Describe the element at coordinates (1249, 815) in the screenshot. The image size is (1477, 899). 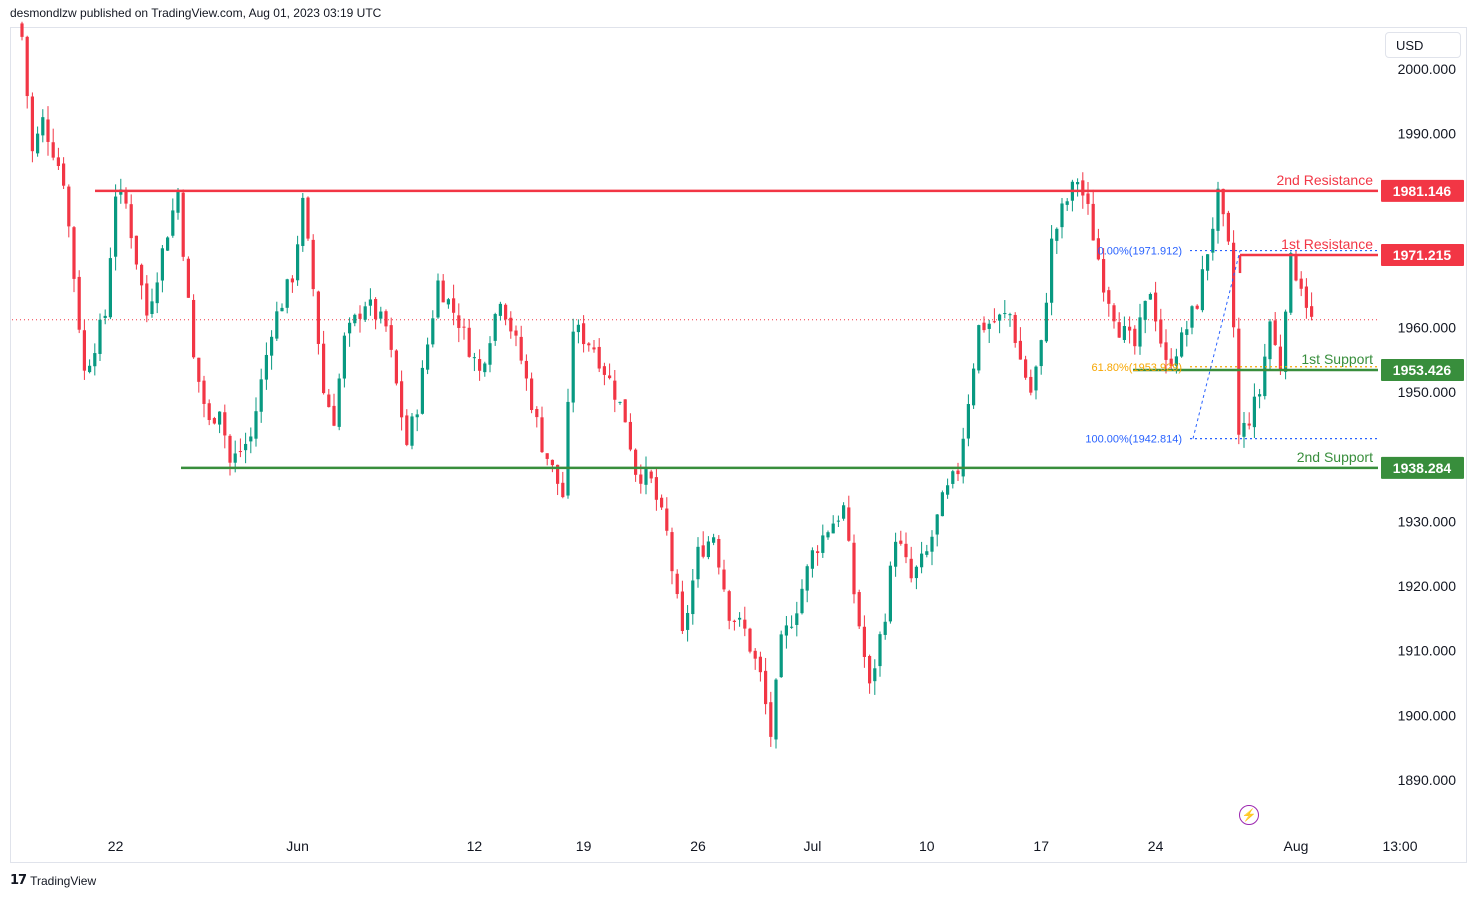
I see `lightning-icon: ⚡` at that location.